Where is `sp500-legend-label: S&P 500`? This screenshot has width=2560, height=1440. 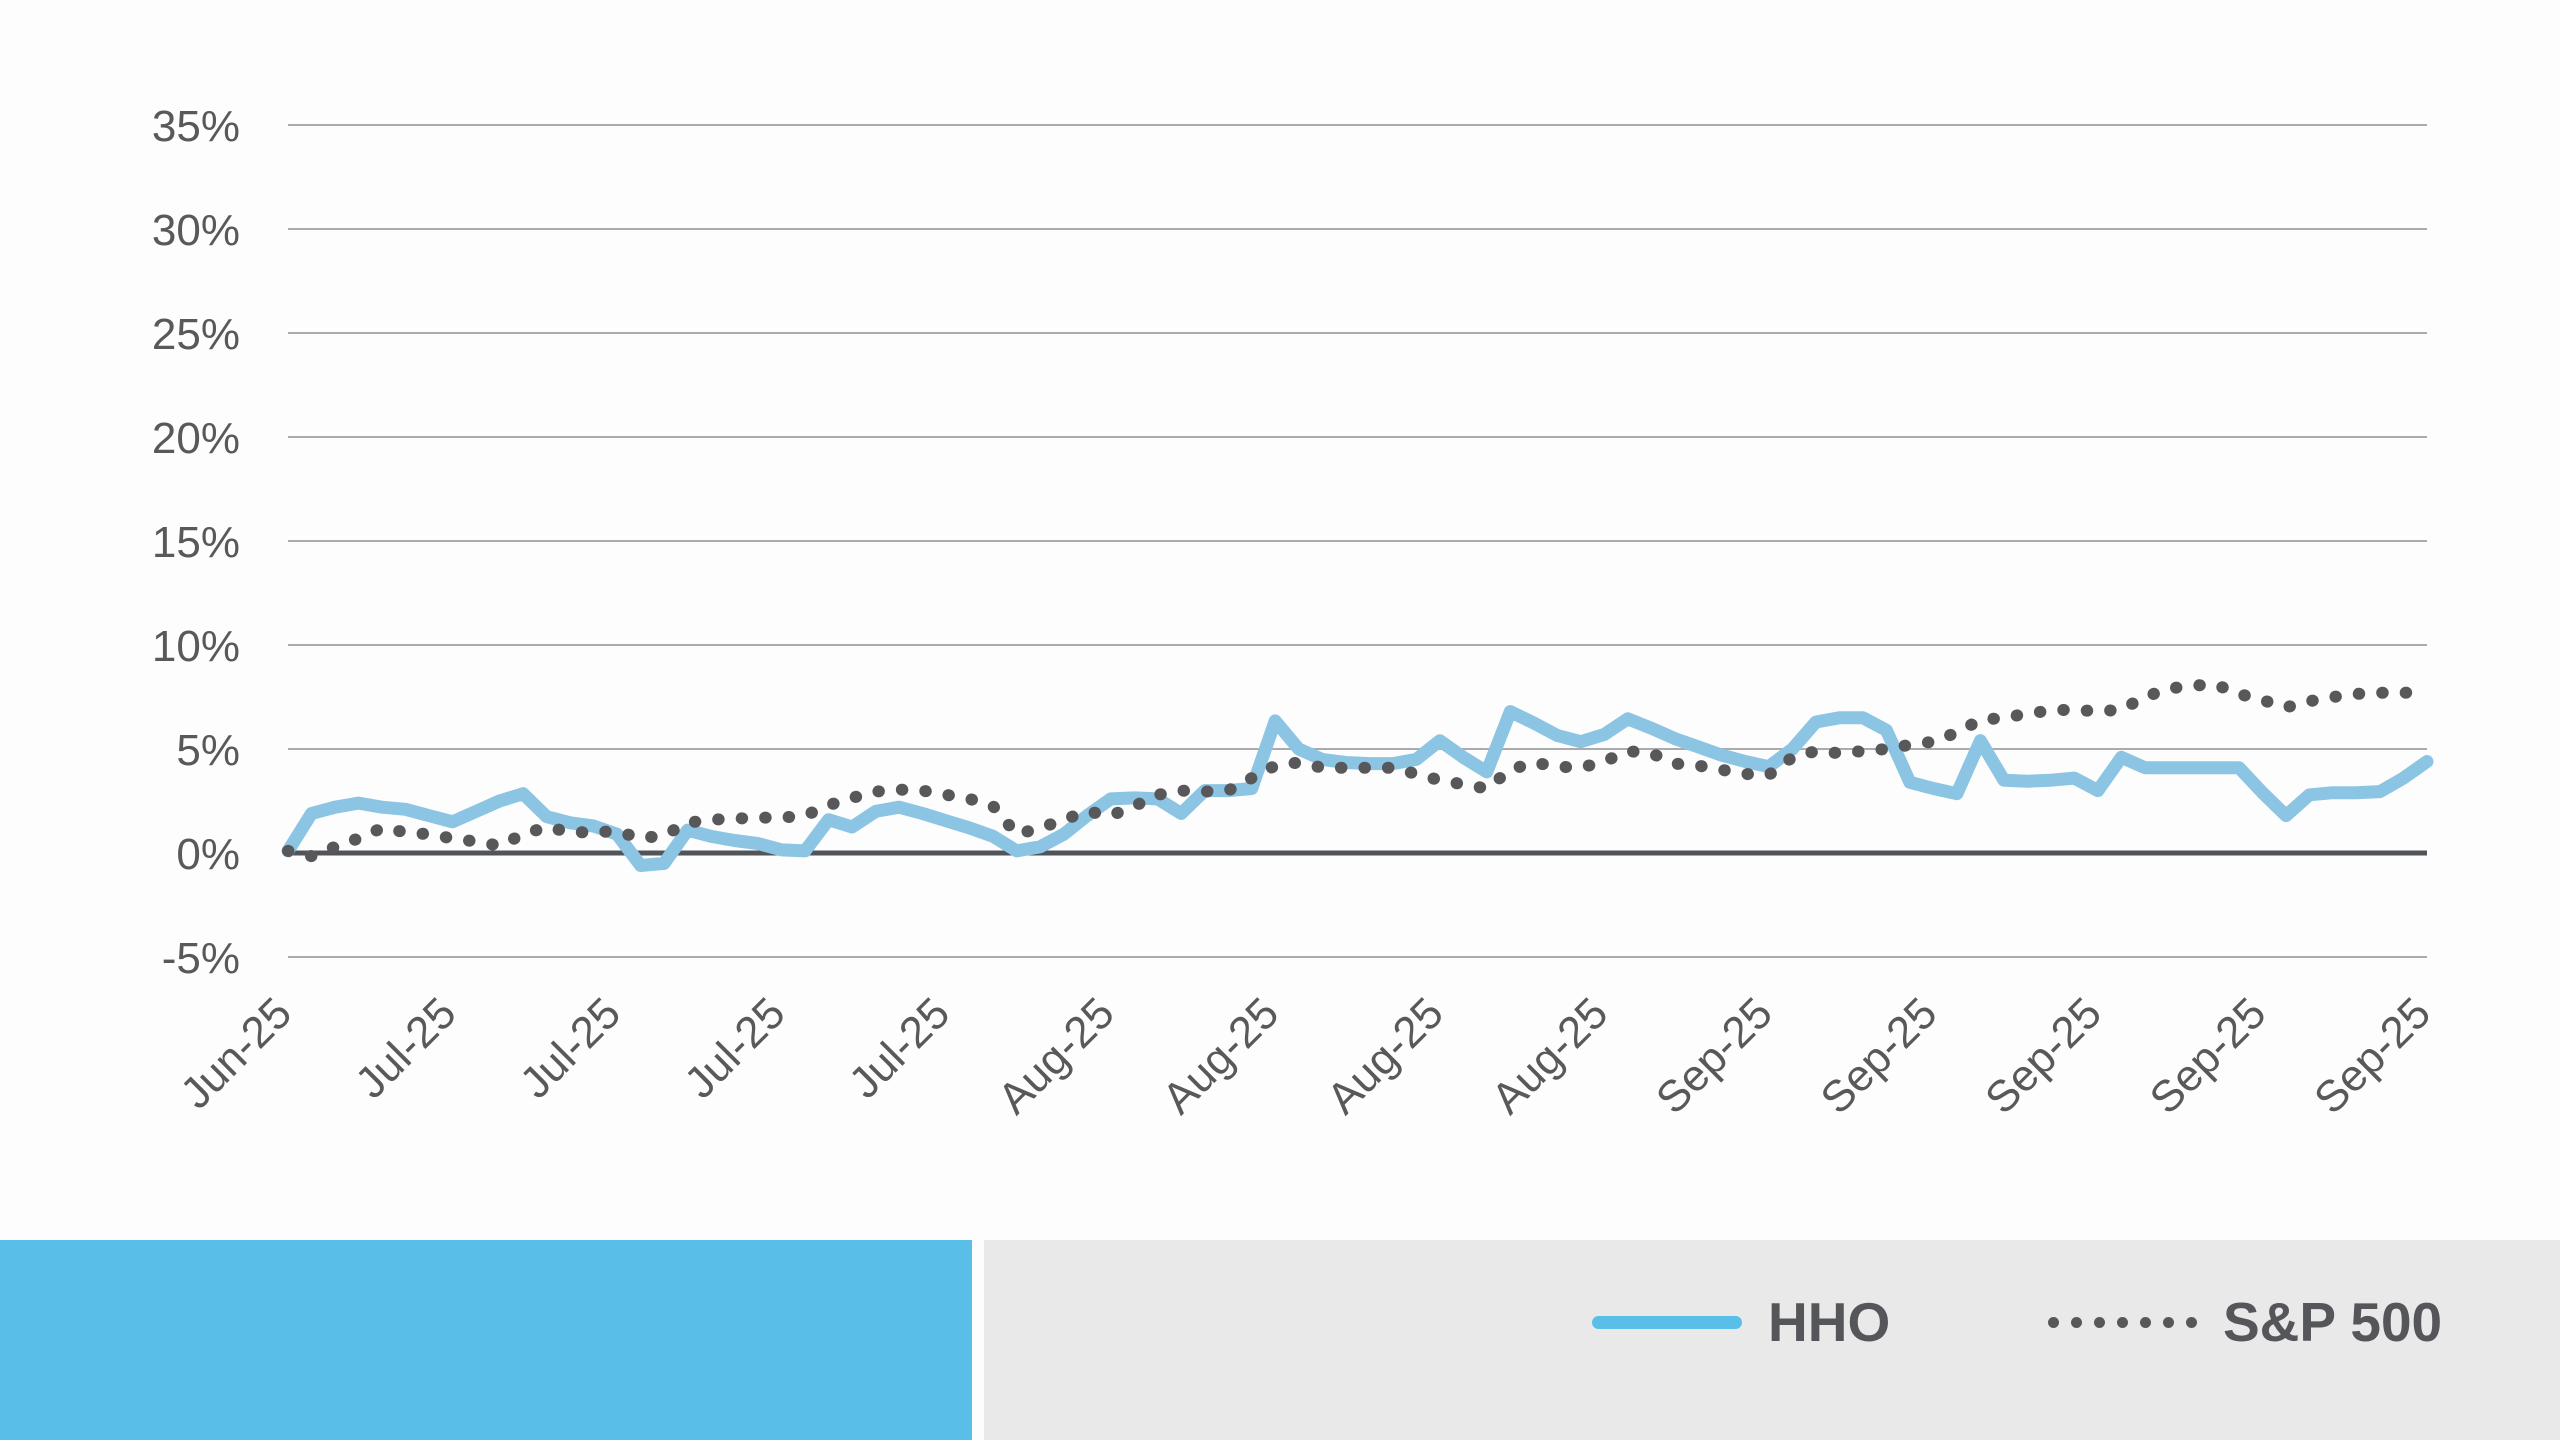
sp500-legend-label: S&P 500 is located at coordinates (2333, 1322).